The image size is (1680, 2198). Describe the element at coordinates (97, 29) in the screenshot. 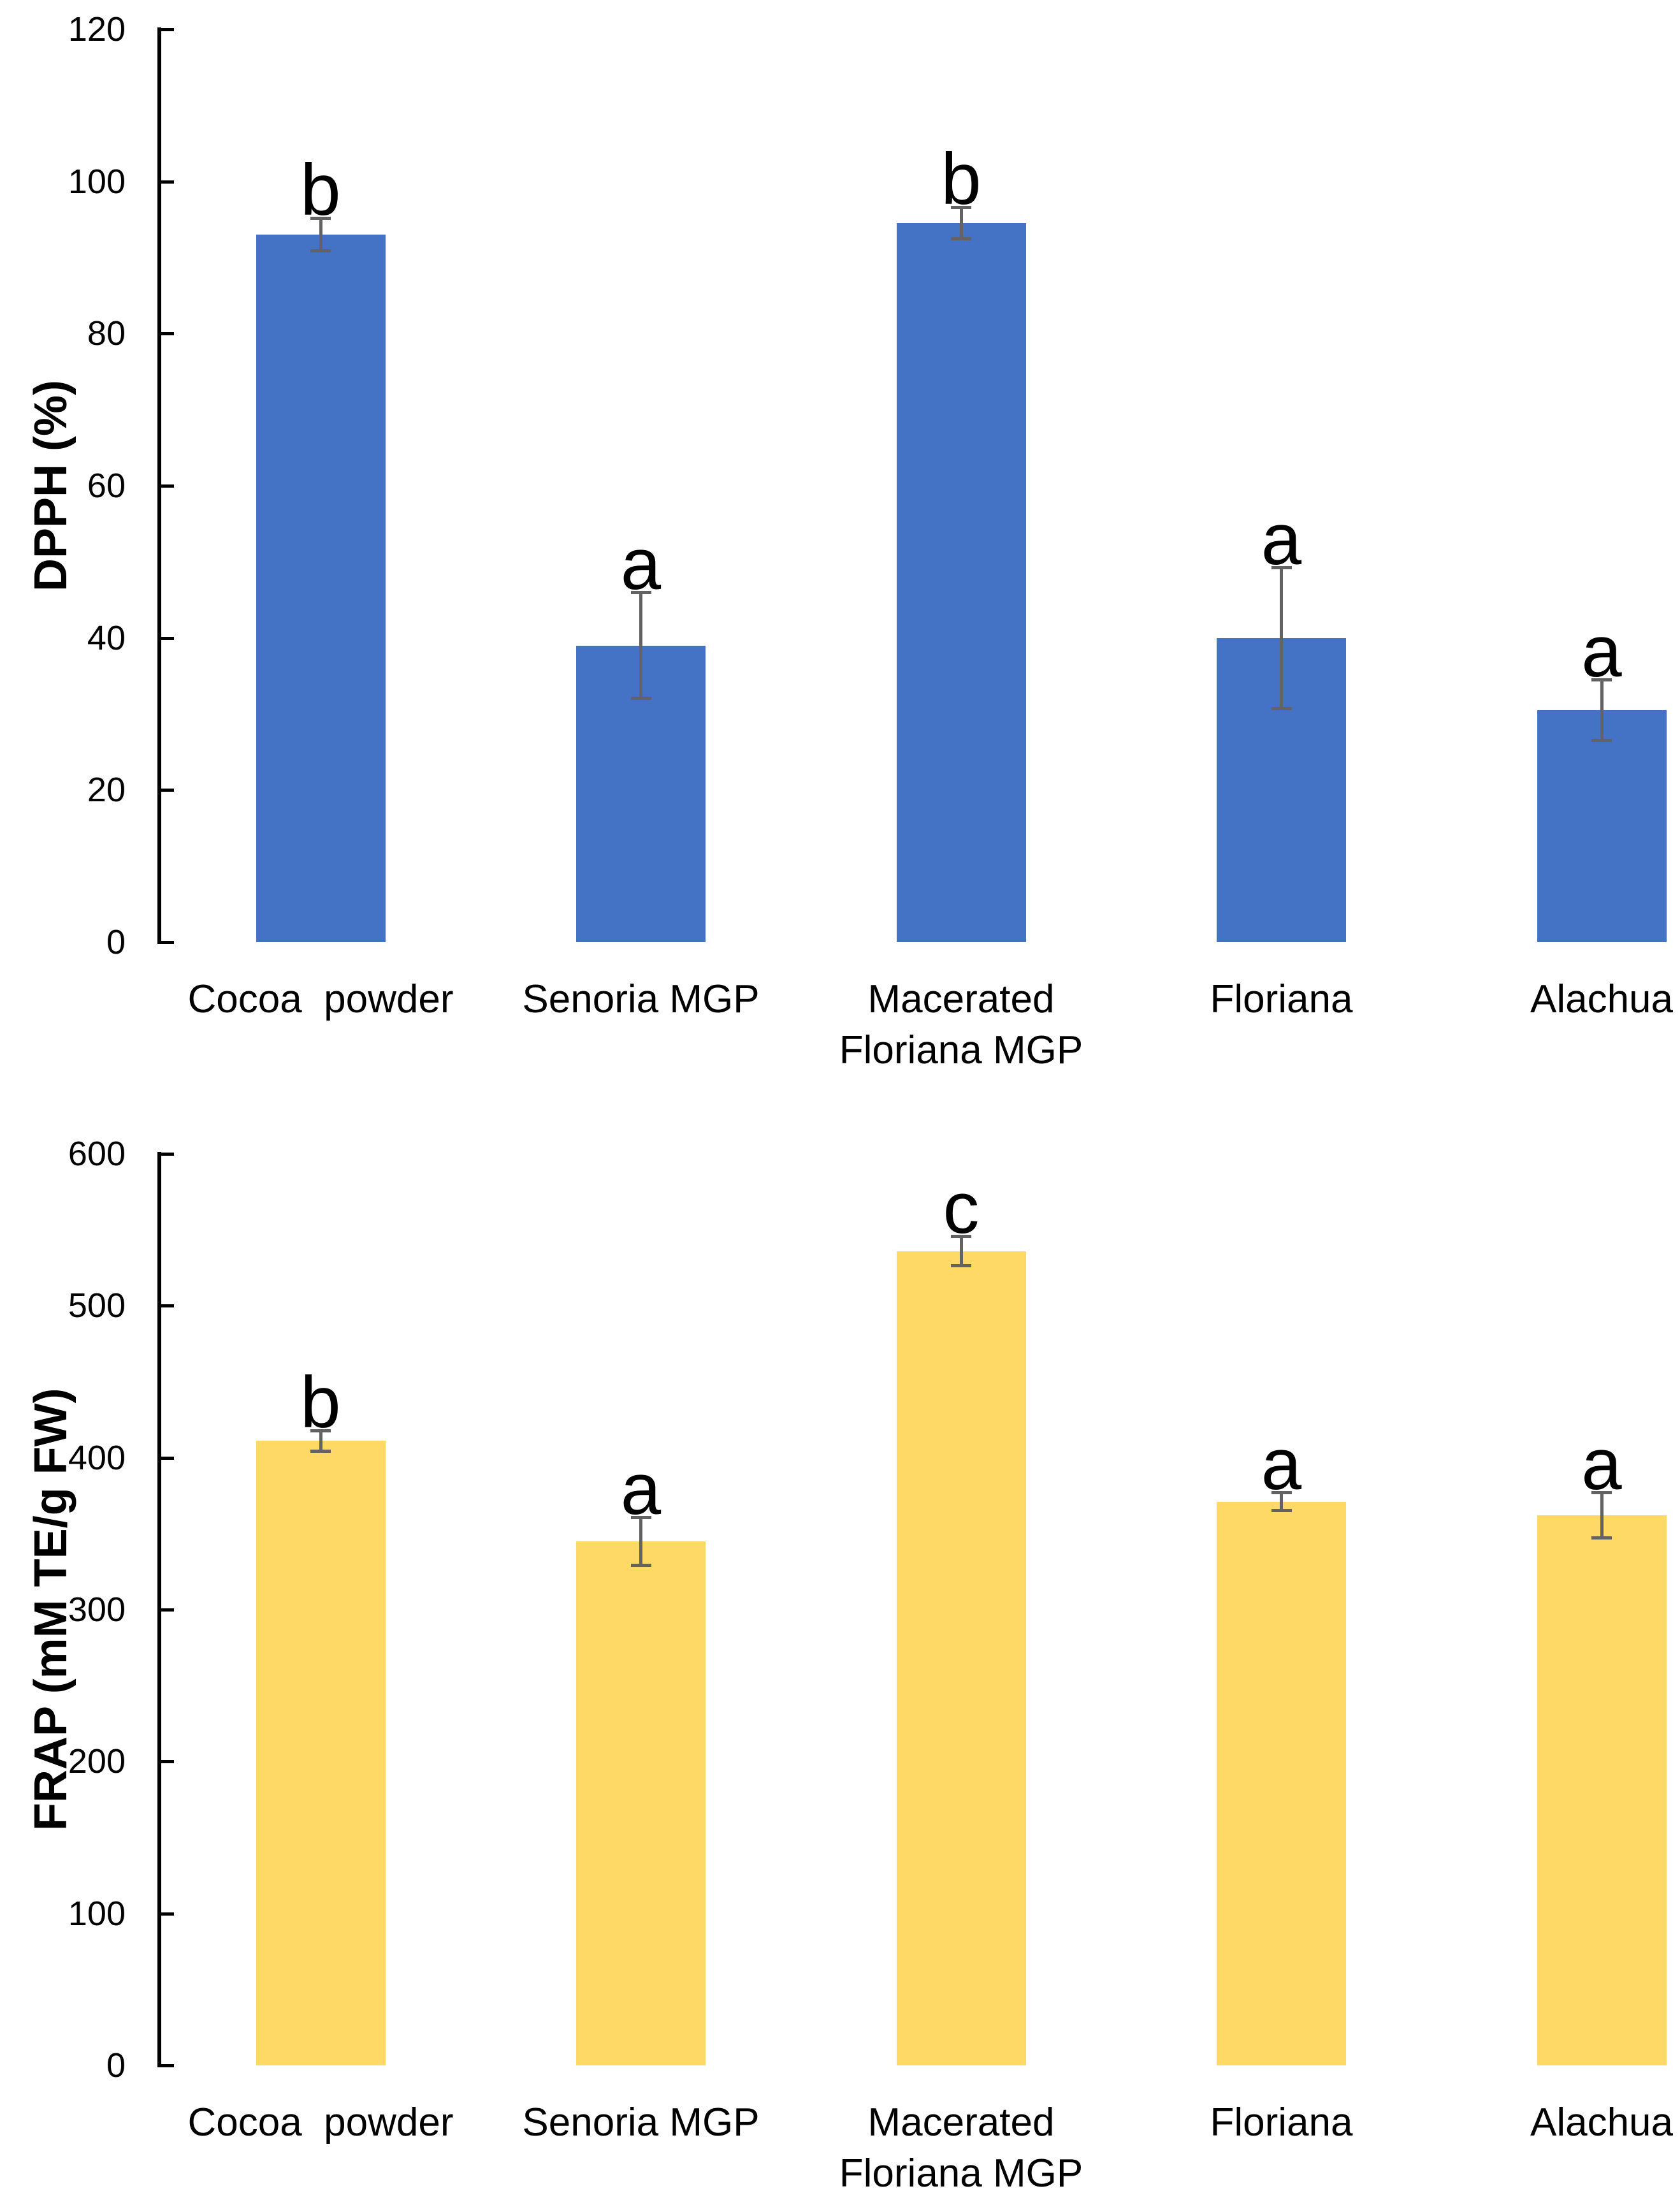

I see `y-tick-label: 120` at that location.